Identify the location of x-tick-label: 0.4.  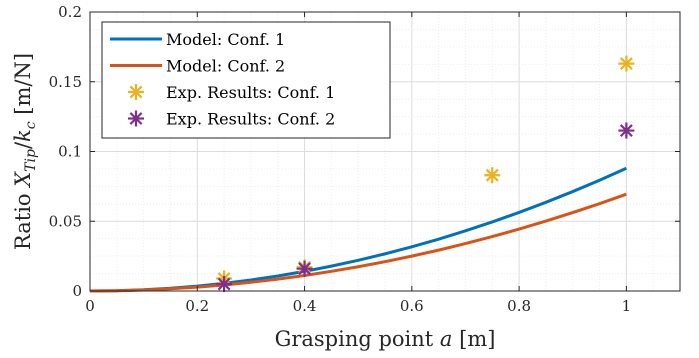
(305, 306).